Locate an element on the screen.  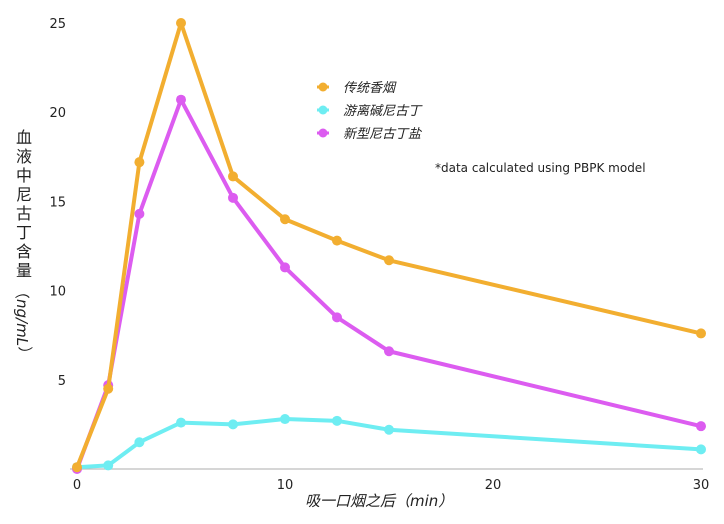
x-tick-label: 0 is located at coordinates (77, 485).